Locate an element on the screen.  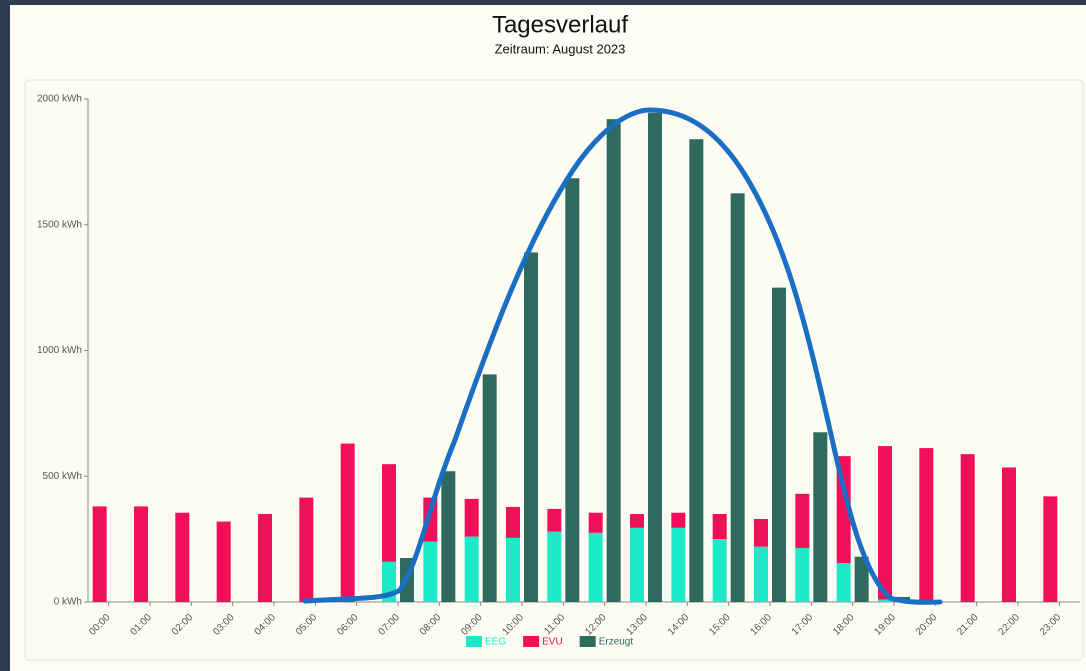
legend-label: EEG is located at coordinates (495, 642).